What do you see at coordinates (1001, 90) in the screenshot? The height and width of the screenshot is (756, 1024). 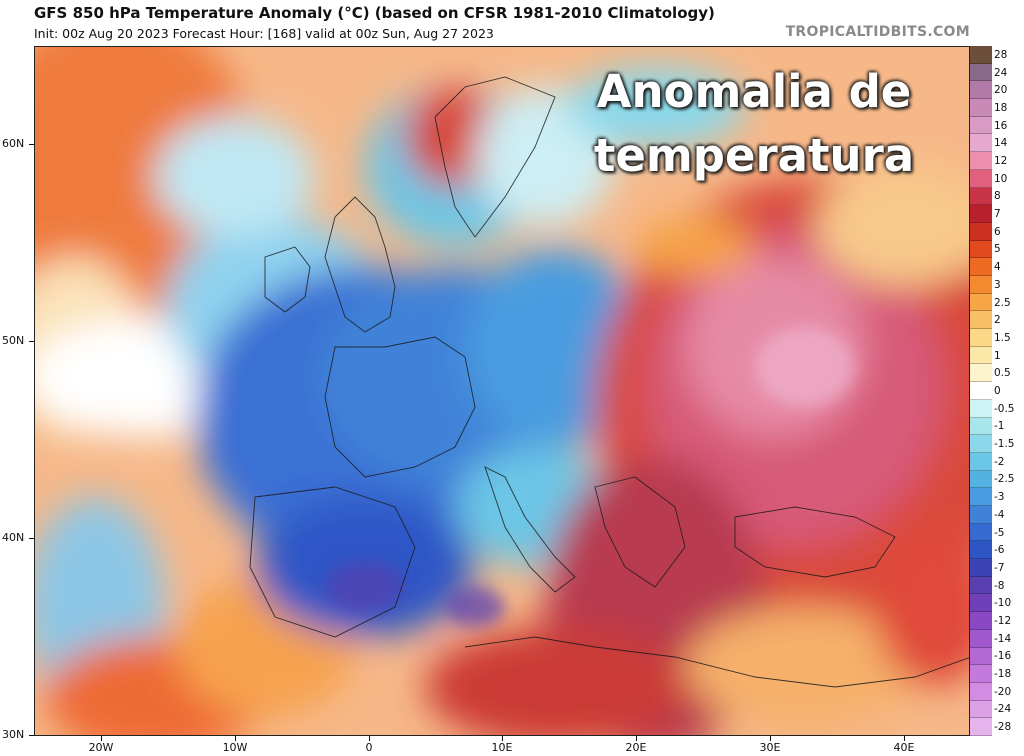 I see `legend-label: 20` at bounding box center [1001, 90].